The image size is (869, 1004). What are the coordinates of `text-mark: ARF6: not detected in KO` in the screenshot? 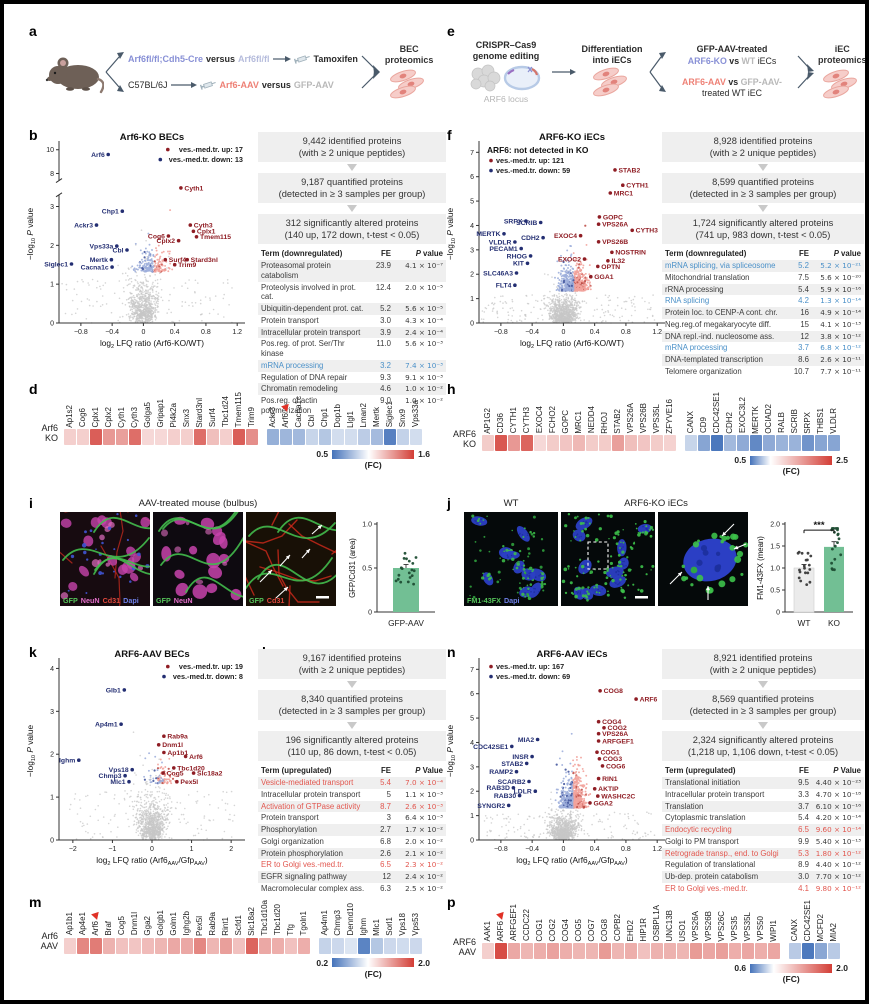 It's located at (538, 150).